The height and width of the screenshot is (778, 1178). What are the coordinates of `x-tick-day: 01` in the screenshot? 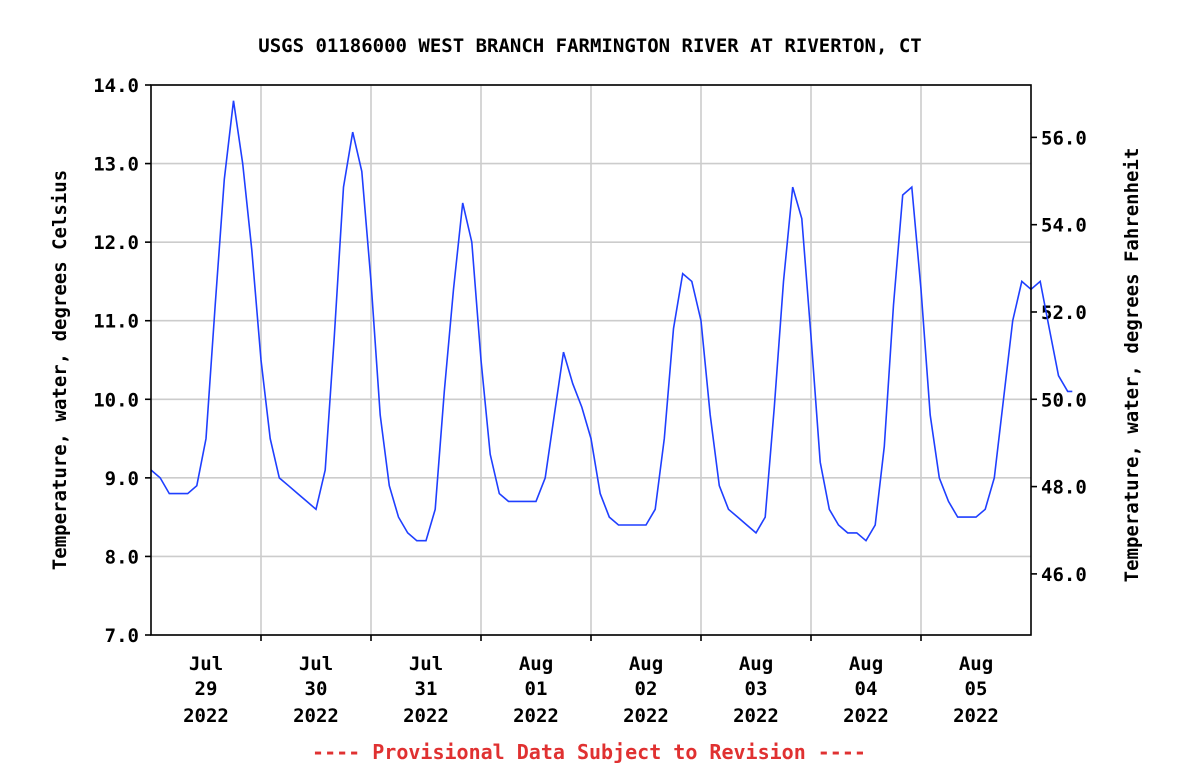 It's located at (536, 689).